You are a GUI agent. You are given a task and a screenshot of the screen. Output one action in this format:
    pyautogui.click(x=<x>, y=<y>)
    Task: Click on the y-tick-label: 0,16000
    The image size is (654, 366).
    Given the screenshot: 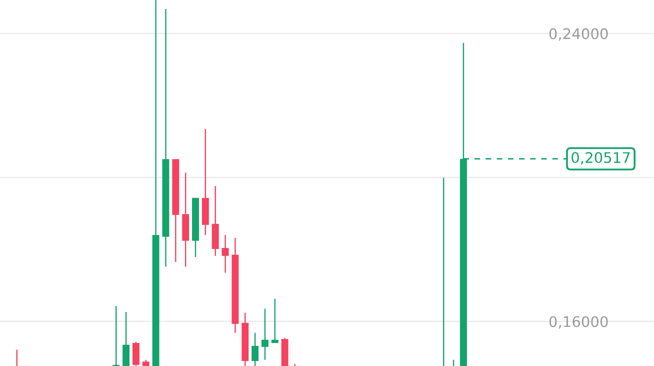 What is the action you would take?
    pyautogui.click(x=578, y=322)
    